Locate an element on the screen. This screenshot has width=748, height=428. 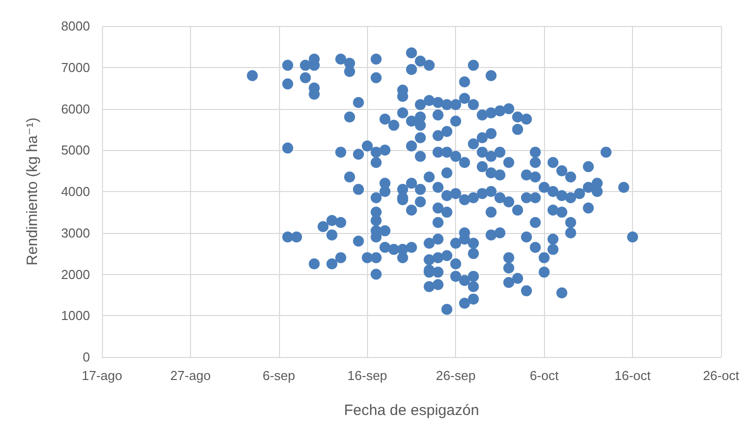
y-tick-label: 1000 is located at coordinates (75, 316).